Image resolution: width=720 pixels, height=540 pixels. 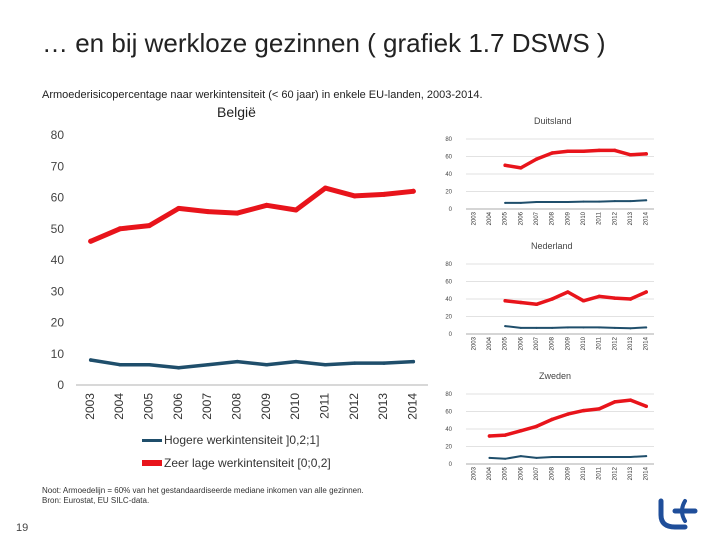 I want to click on belgie-series-high, so click(x=252, y=364).